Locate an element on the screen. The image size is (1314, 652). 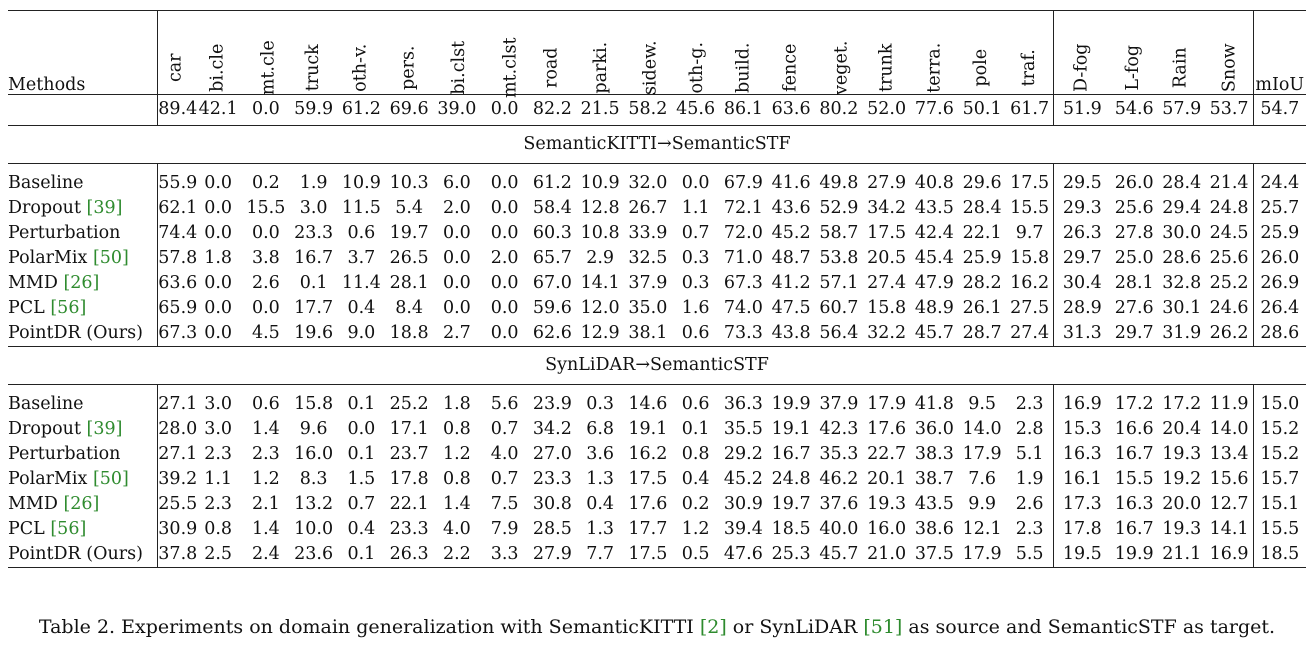
value-cell: 16.7 is located at coordinates (1134, 453).